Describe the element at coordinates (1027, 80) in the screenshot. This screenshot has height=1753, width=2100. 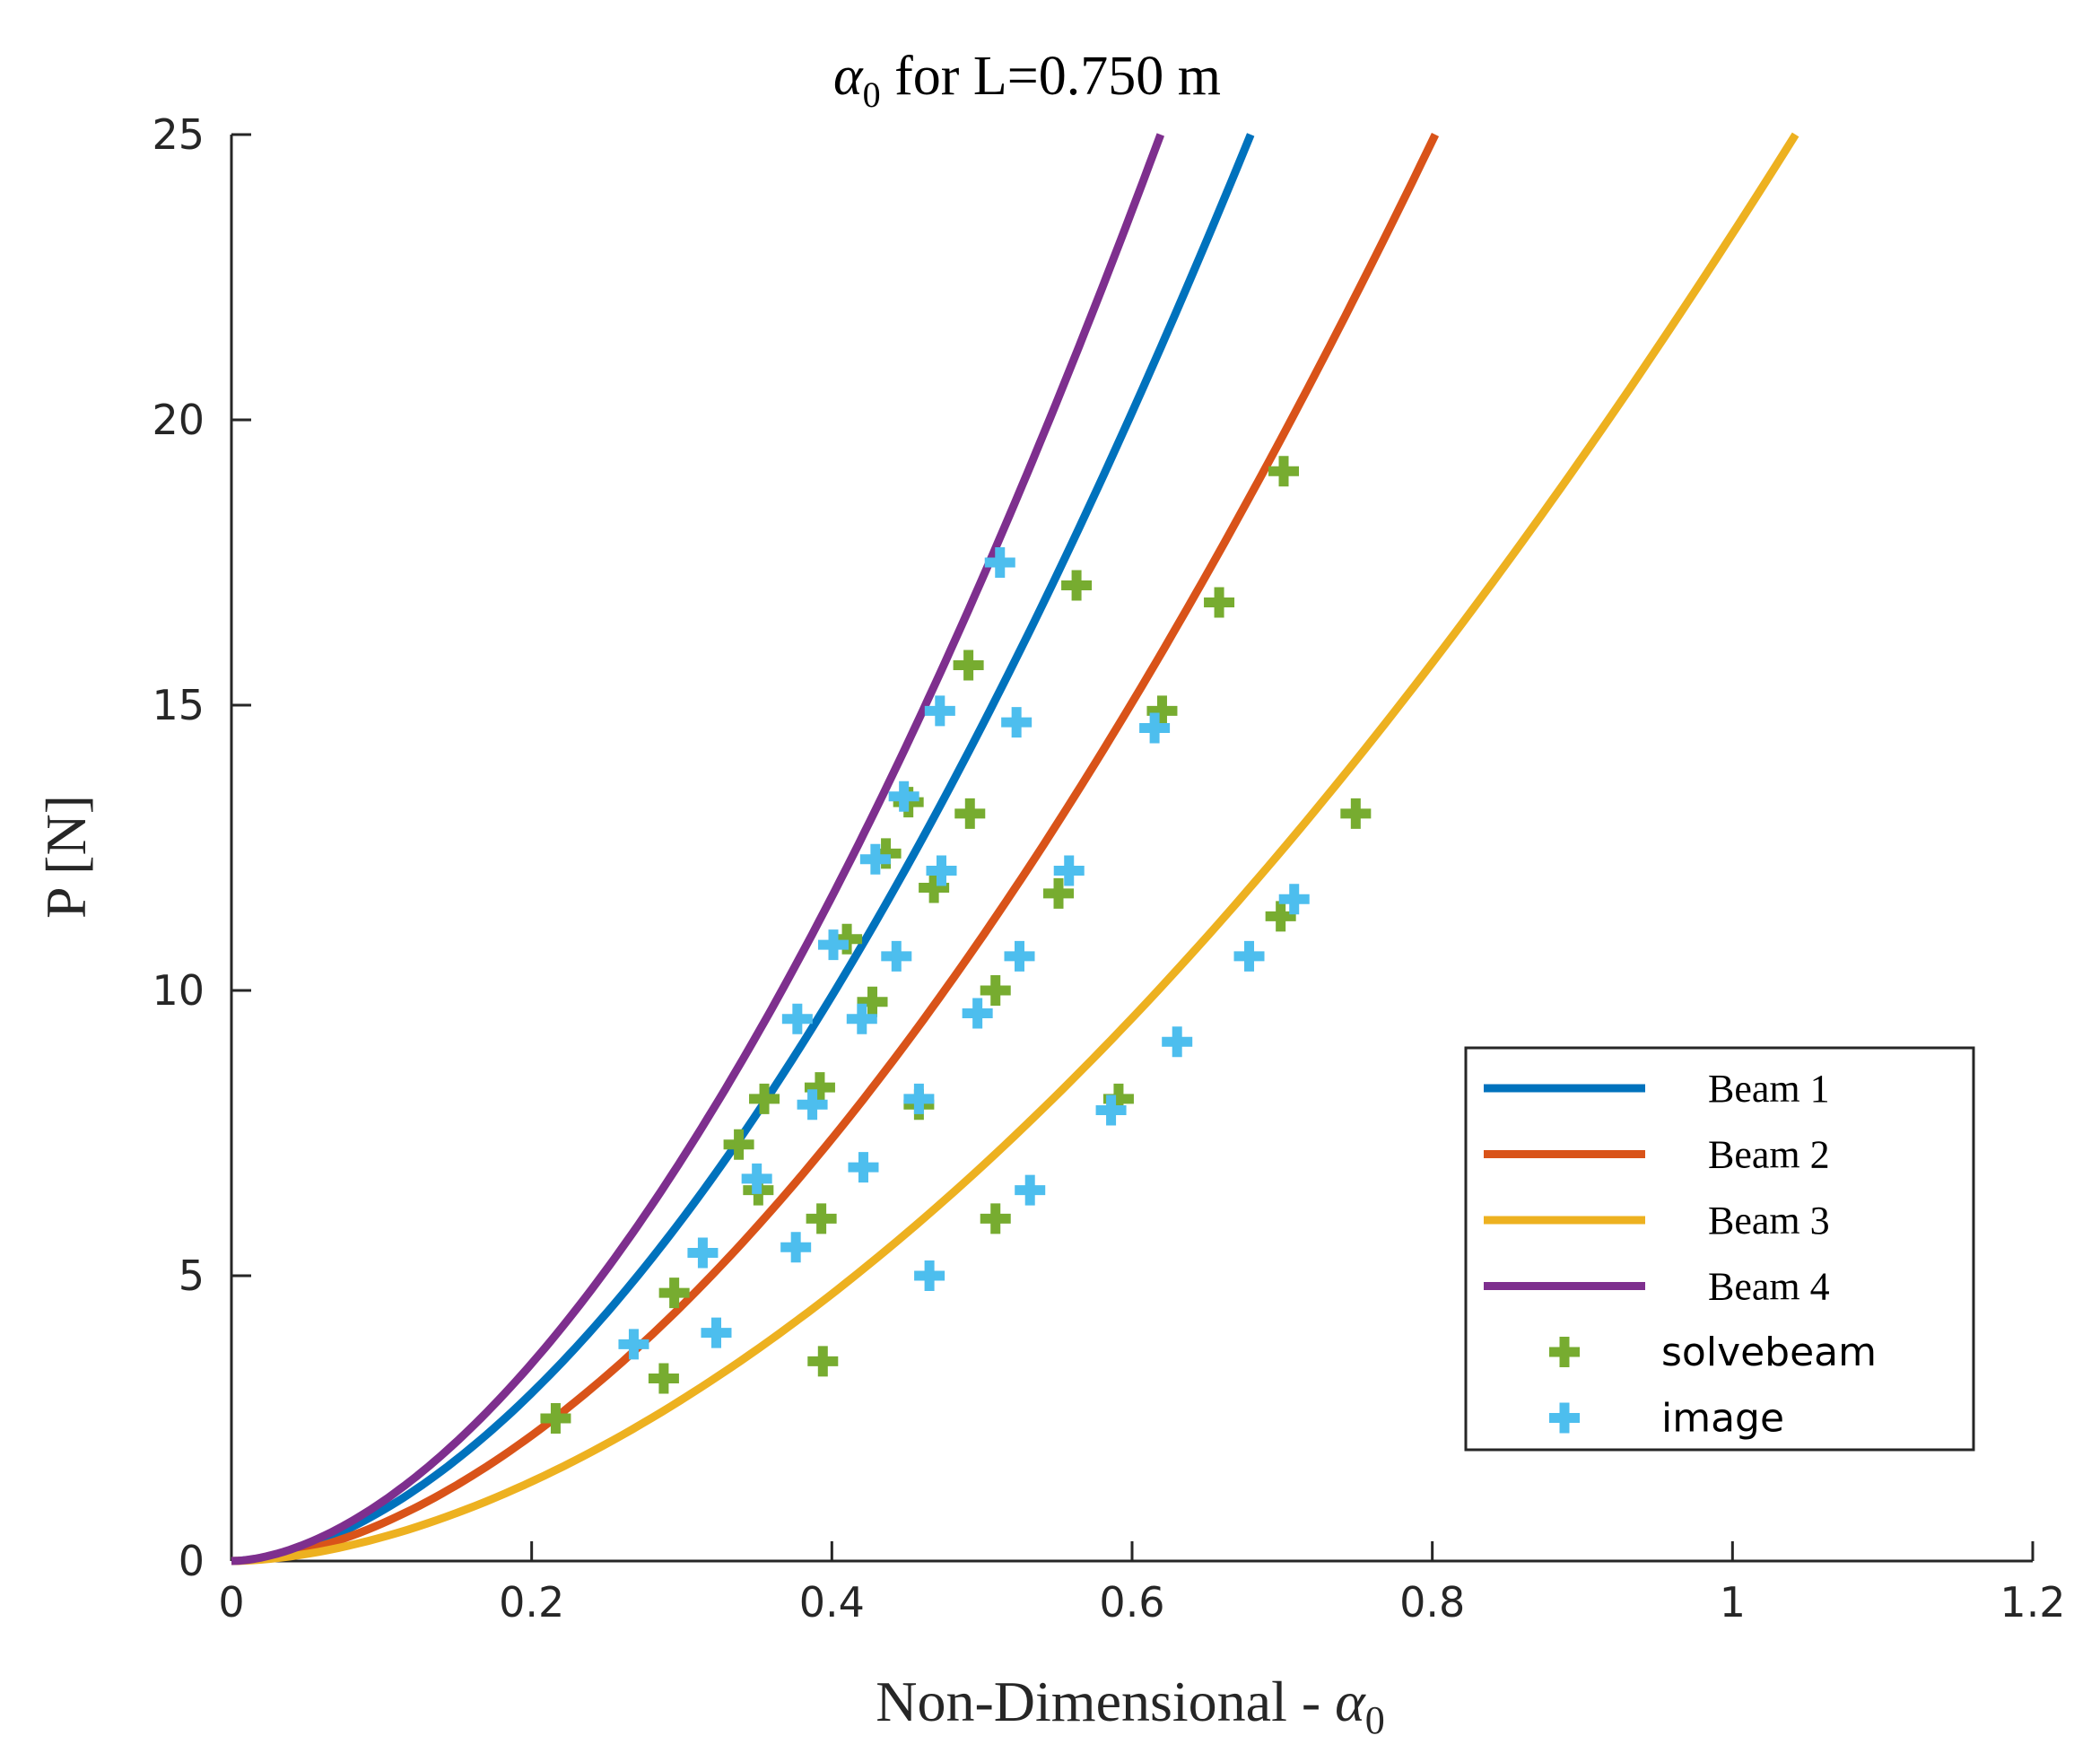
I see `chart-title: α0 for L=0.750 m` at that location.